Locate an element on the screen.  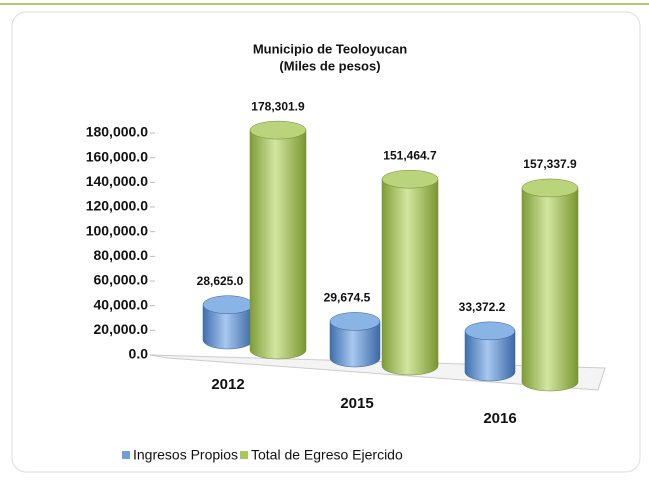
y-tick-label: 160,000.0 is located at coordinates (117, 156).